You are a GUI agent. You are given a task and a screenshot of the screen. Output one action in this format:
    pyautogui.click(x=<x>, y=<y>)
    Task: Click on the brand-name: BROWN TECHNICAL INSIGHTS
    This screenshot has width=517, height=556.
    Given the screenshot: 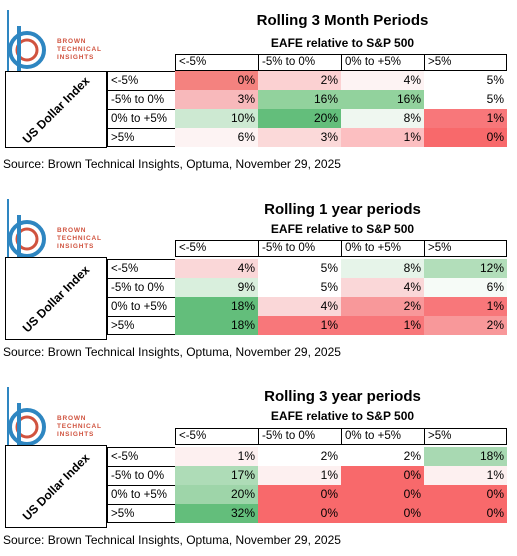 What is the action you would take?
    pyautogui.click(x=79, y=427)
    